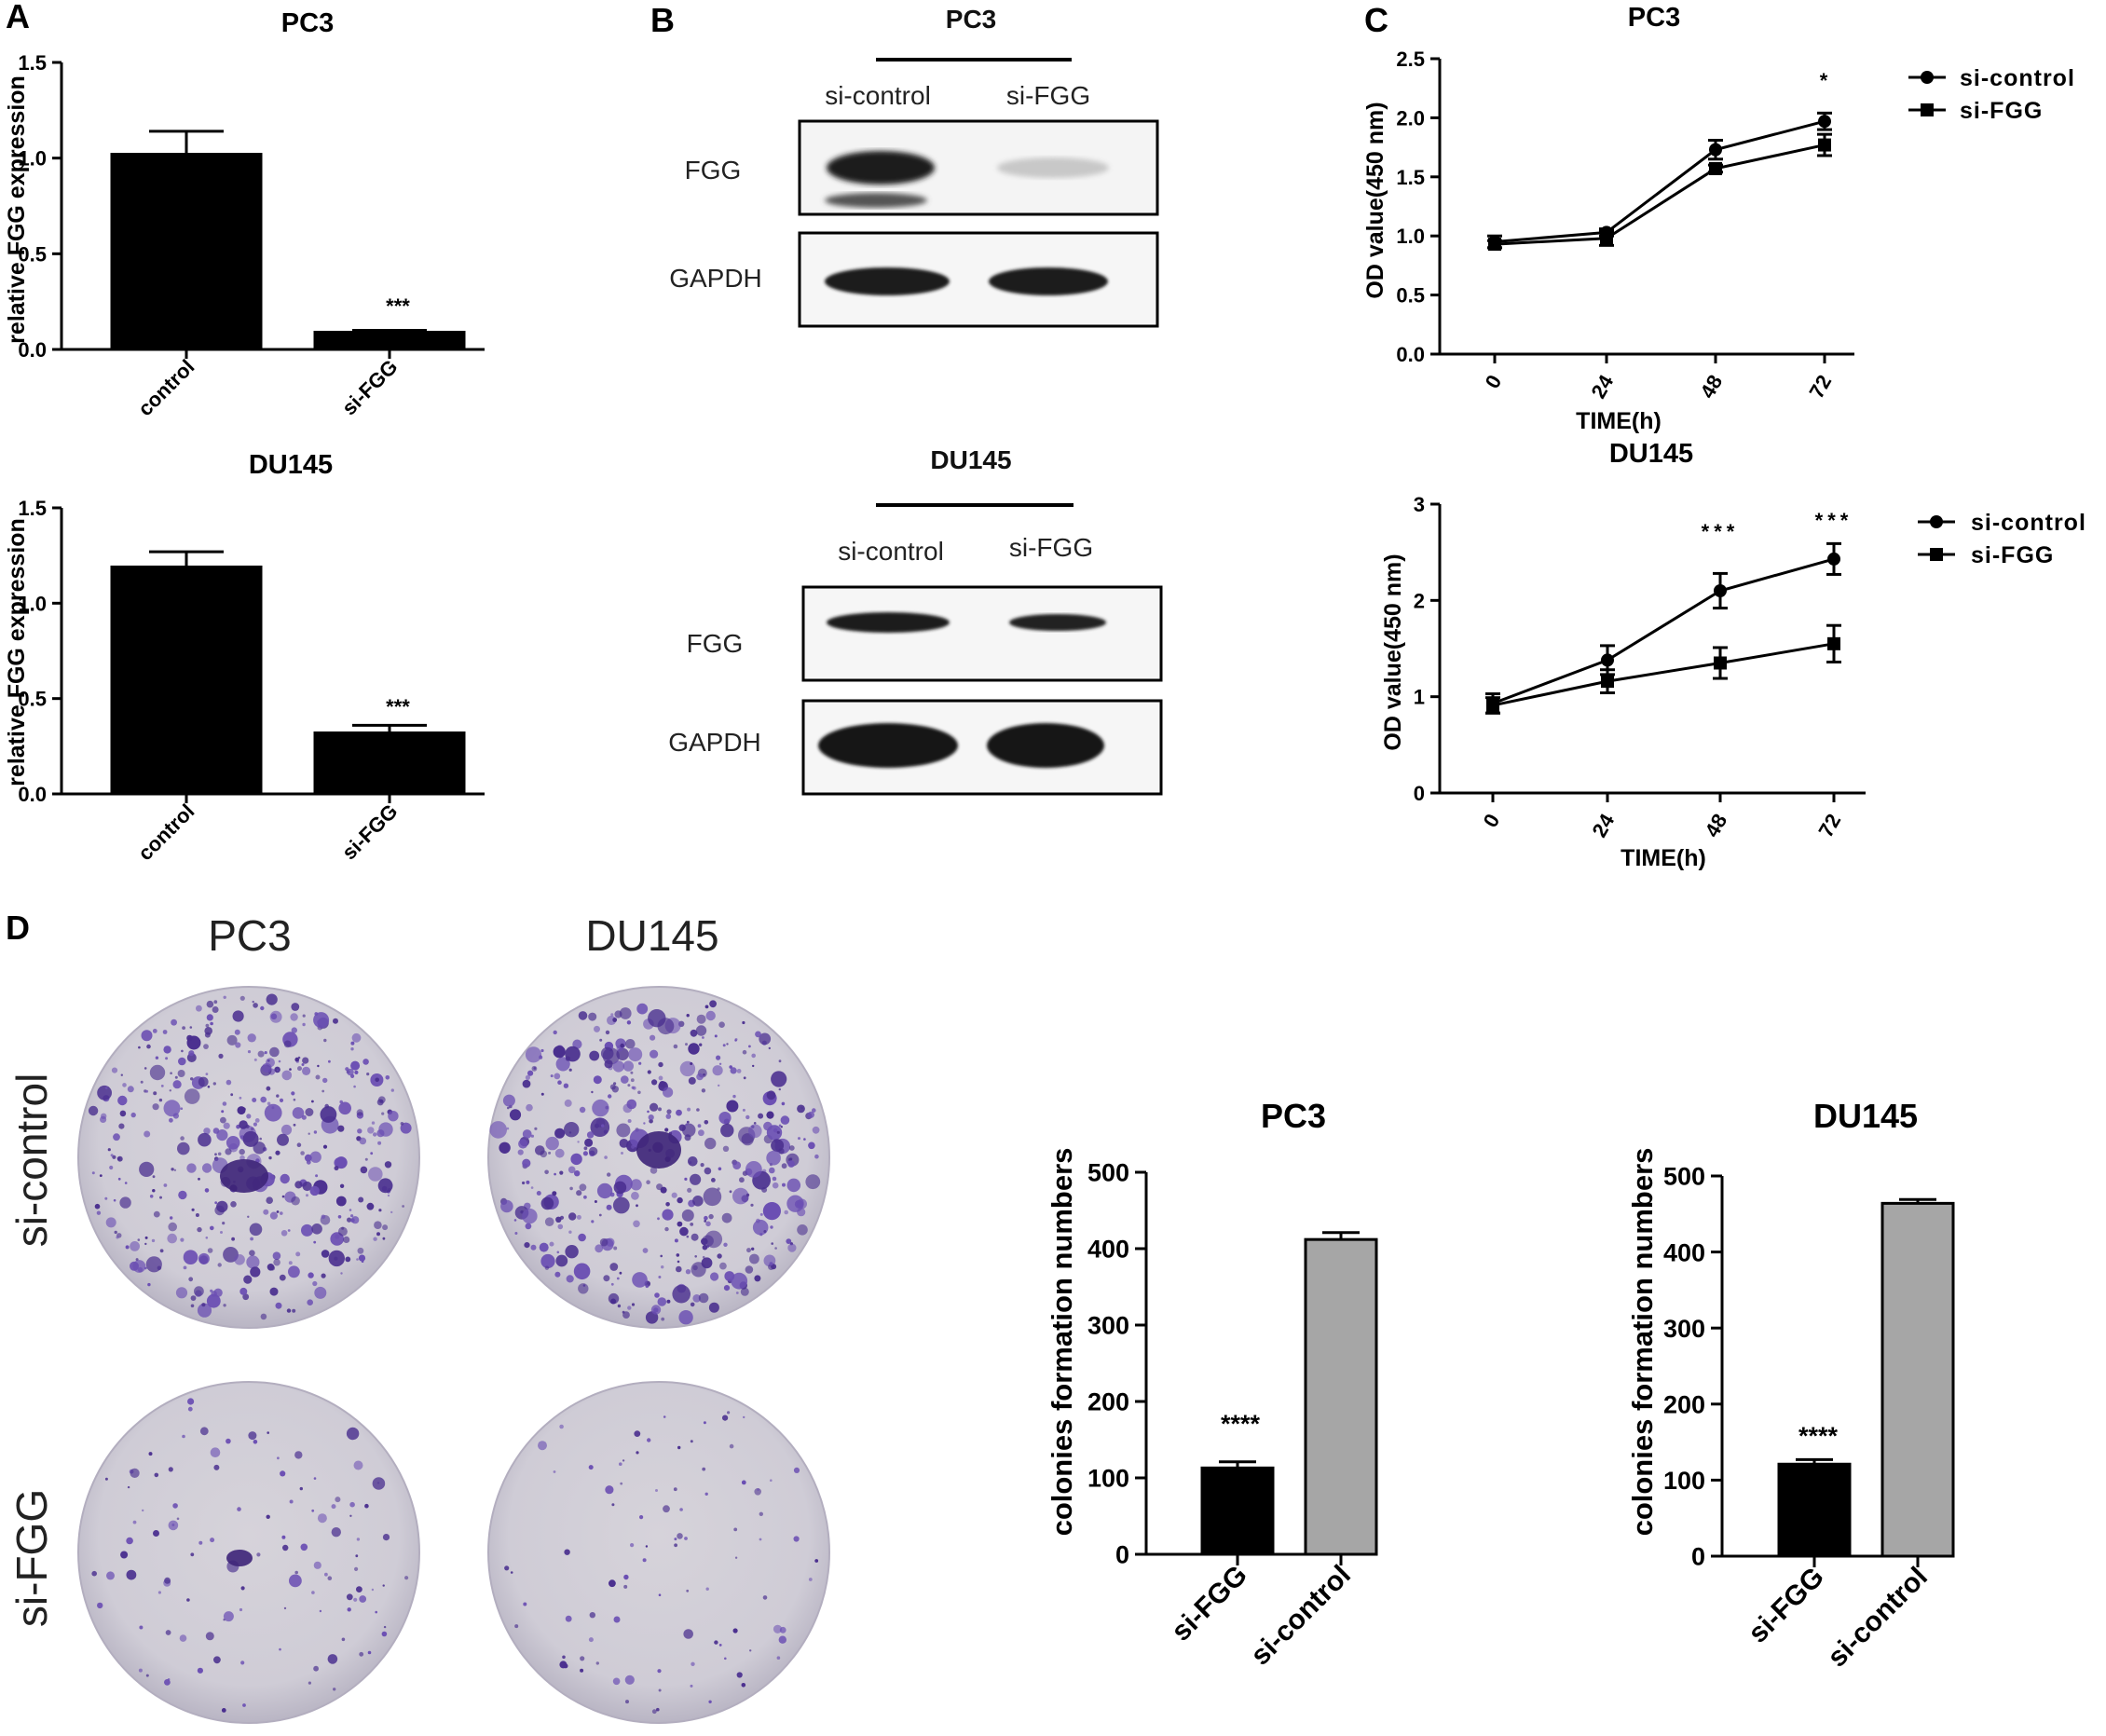  I want to click on chart-a-du145-title: DU145, so click(291, 465).